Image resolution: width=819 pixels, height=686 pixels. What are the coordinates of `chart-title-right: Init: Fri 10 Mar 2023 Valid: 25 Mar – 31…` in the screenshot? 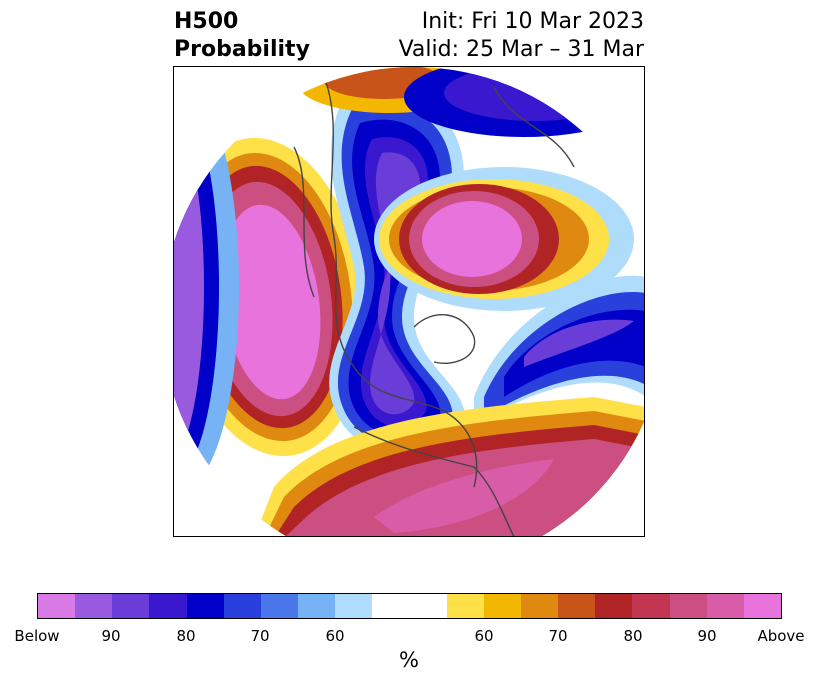 It's located at (521, 36).